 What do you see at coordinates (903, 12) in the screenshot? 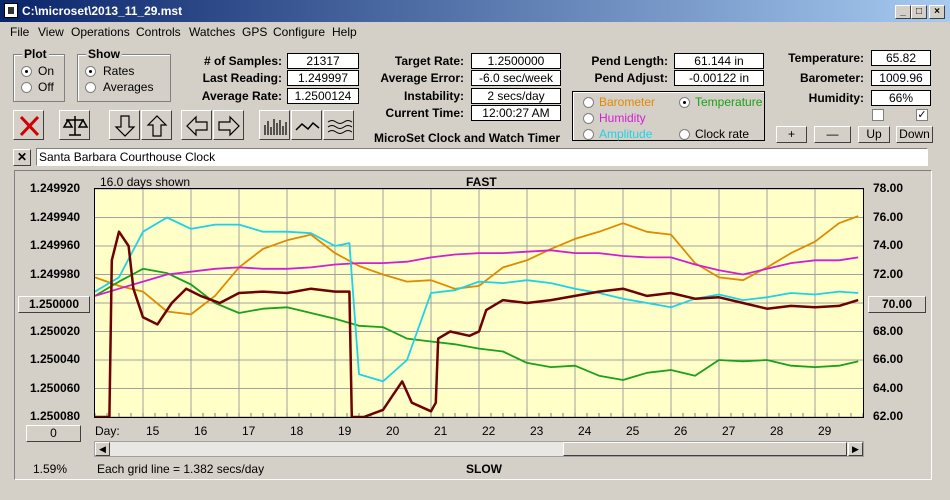
I see `minimize-button: _` at bounding box center [903, 12].